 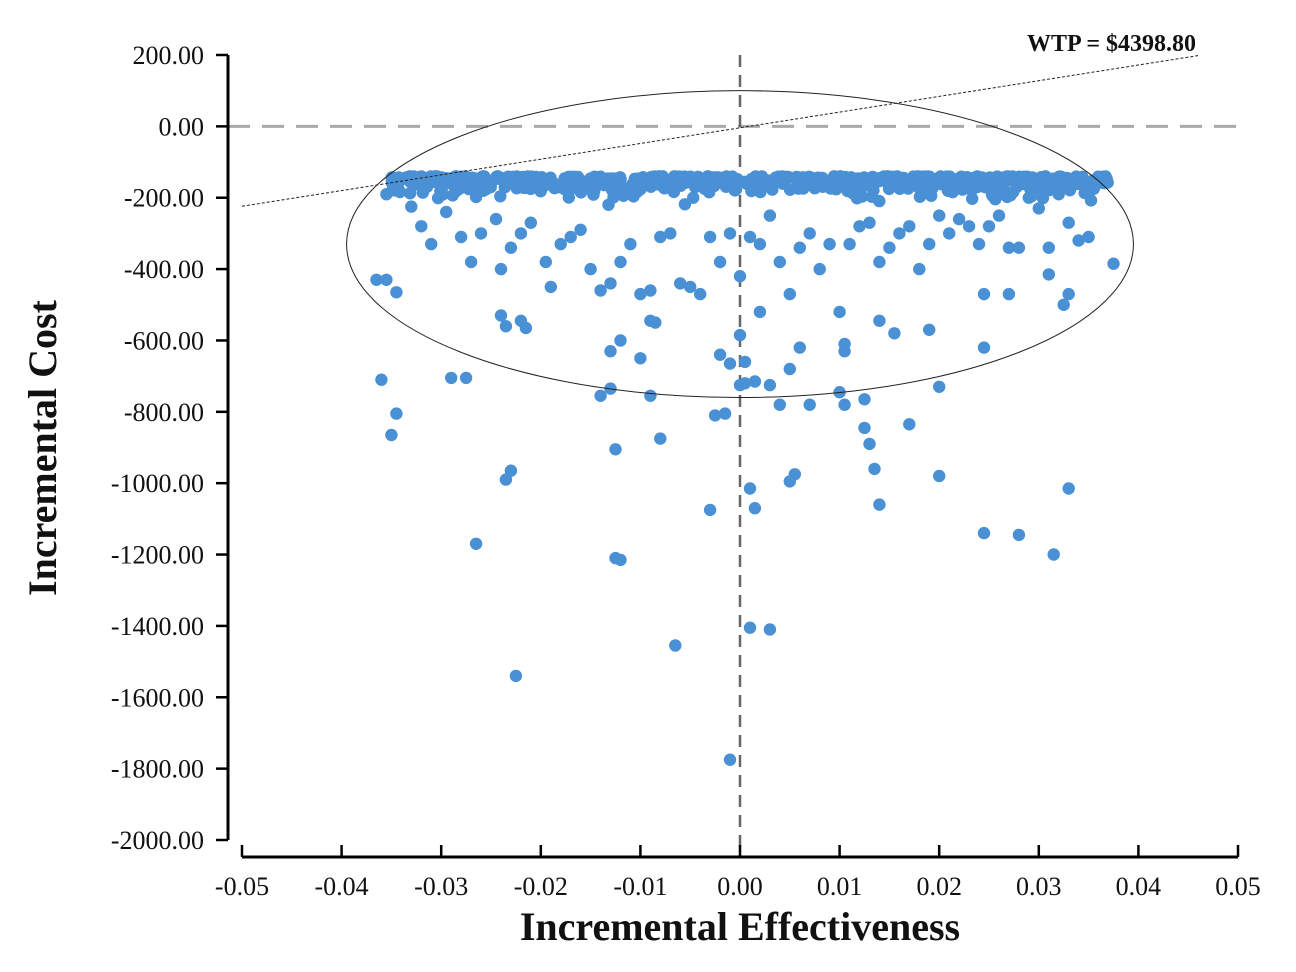 I want to click on y-tick-label: -400.00, so click(x=164, y=269).